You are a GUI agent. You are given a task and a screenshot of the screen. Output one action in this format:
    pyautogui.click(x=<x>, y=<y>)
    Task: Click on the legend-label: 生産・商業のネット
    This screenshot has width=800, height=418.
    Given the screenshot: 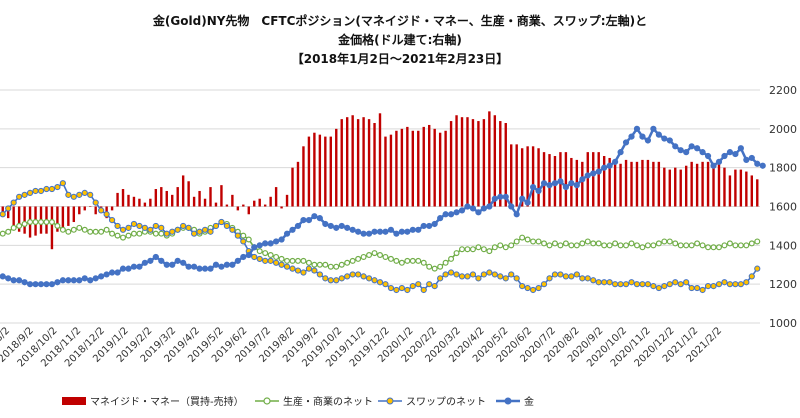 What is the action you would take?
    pyautogui.click(x=328, y=401)
    